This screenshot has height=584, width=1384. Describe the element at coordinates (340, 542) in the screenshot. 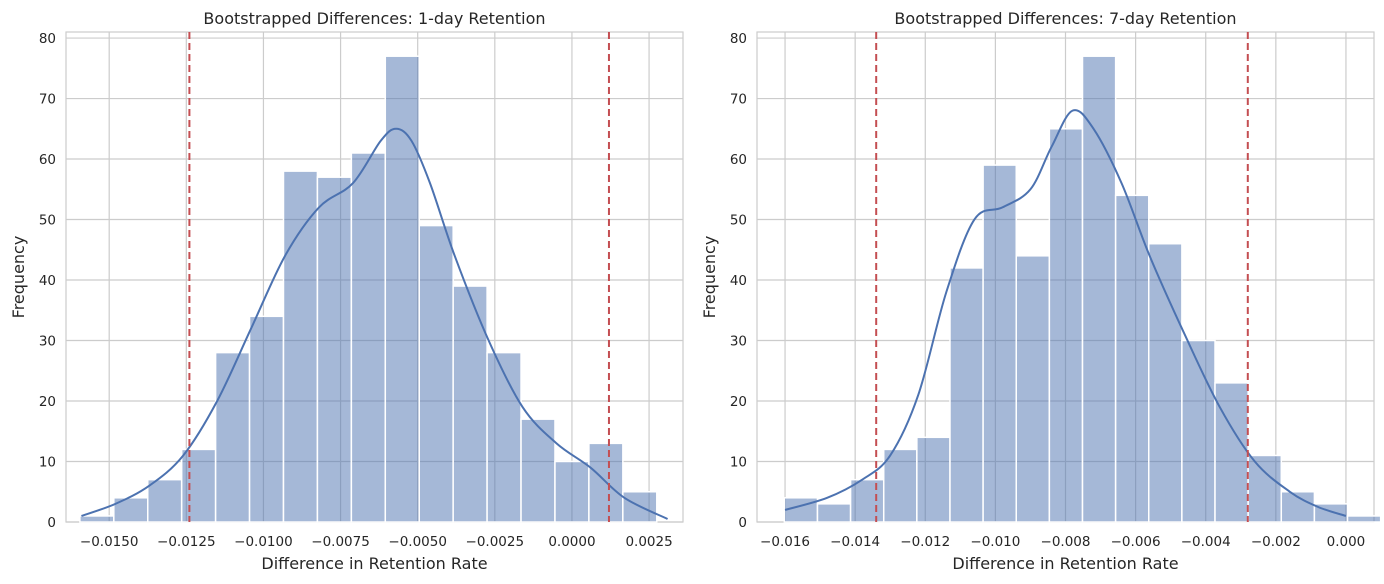

I see `x-tick-label: −0.0075` at that location.